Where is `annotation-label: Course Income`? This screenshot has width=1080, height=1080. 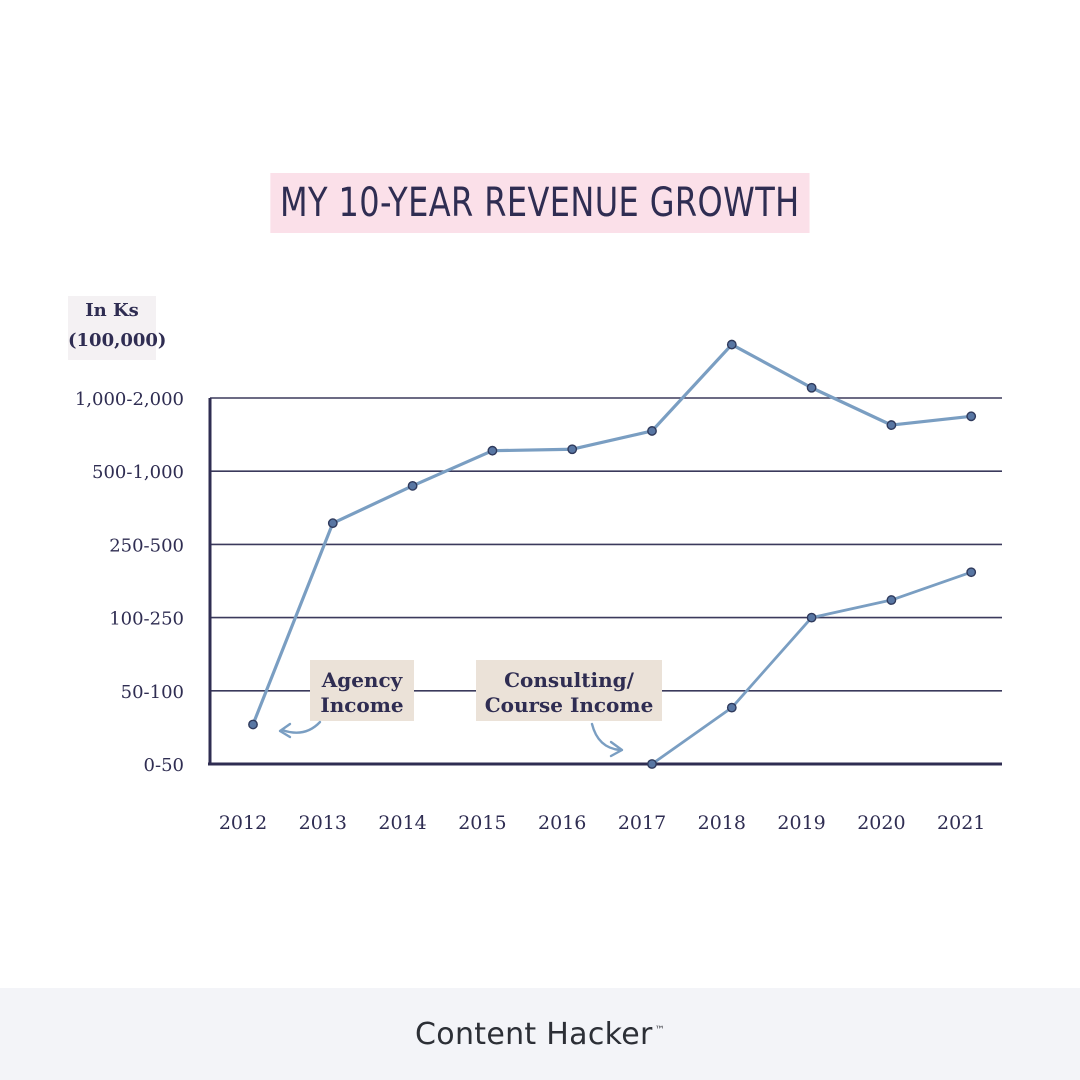
annotation-label: Course Income is located at coordinates (569, 705).